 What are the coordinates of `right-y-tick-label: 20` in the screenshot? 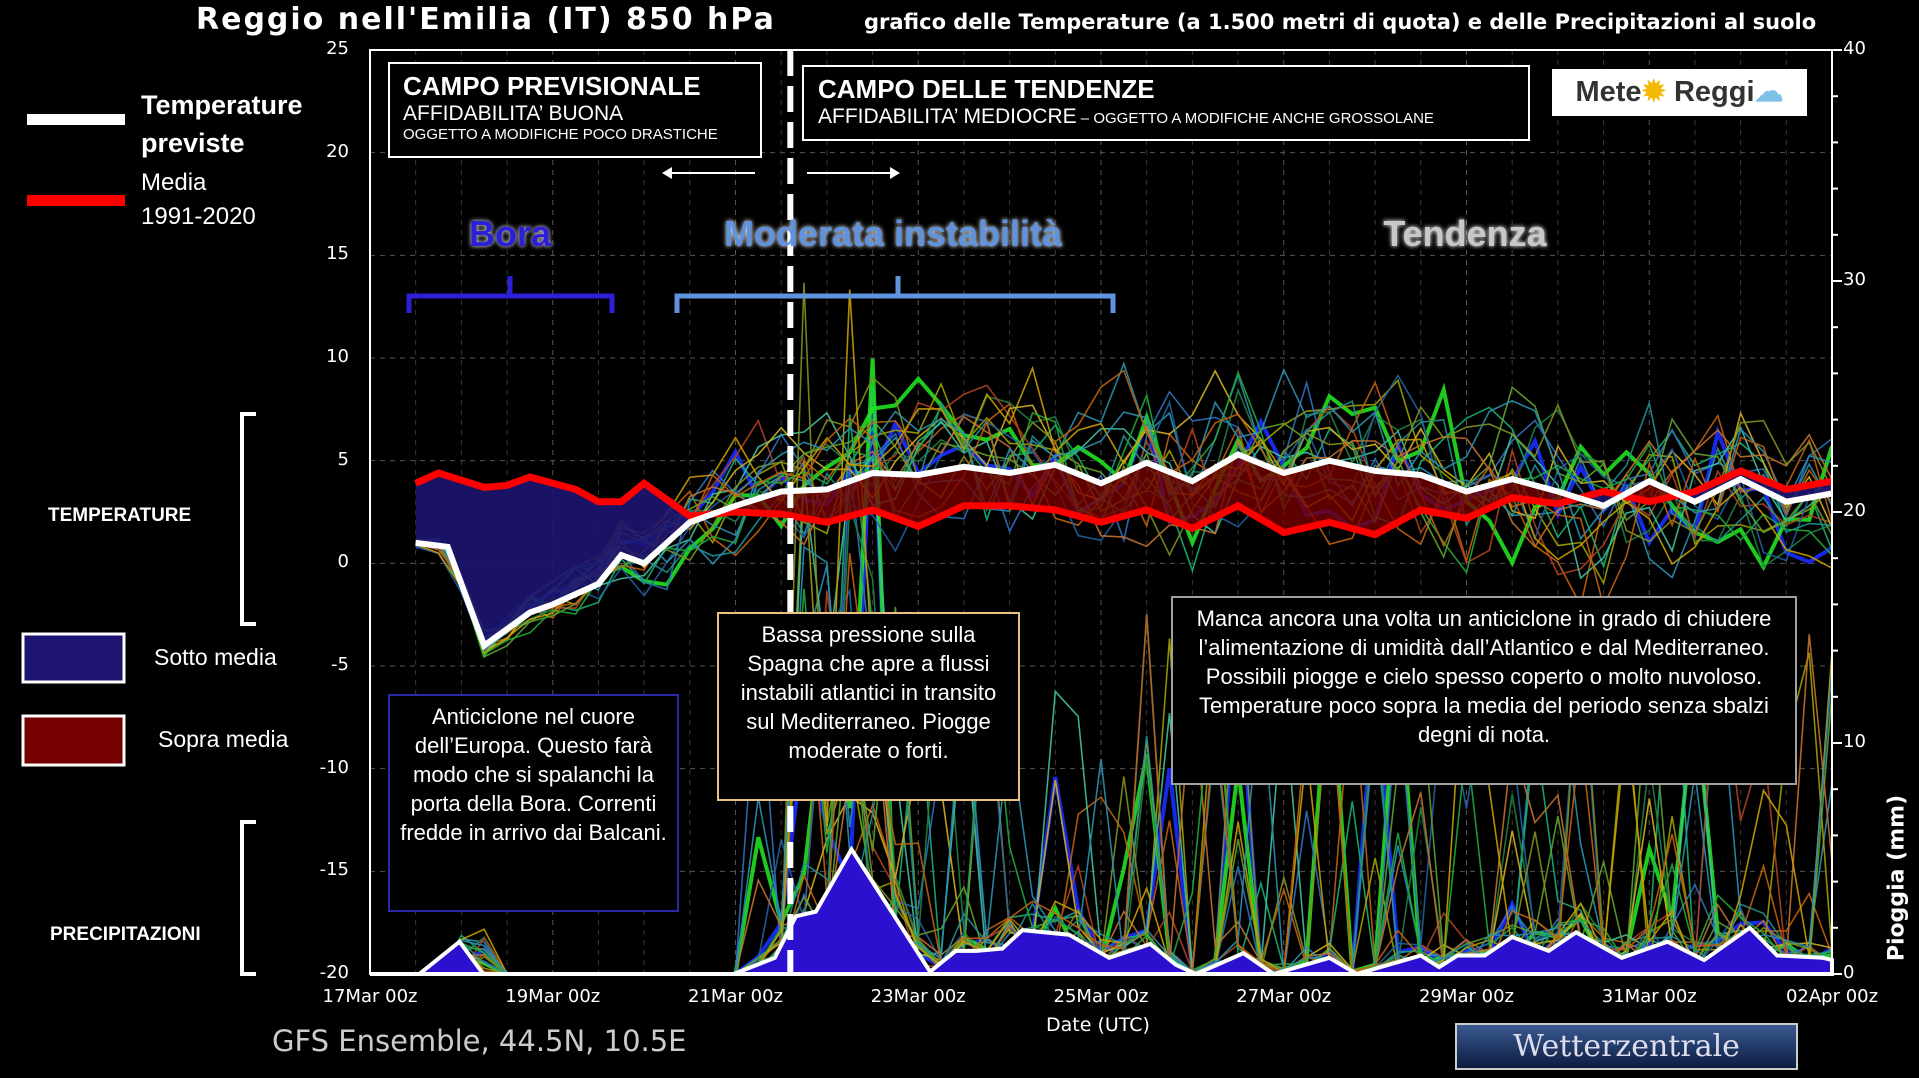 It's located at (1854, 510).